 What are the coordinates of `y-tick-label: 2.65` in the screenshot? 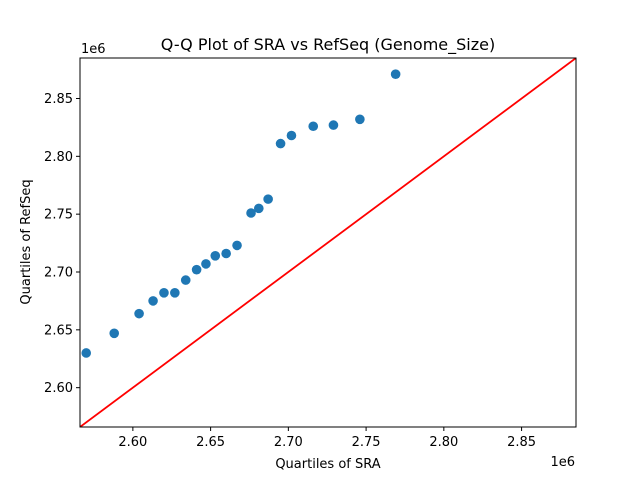 It's located at (58, 330).